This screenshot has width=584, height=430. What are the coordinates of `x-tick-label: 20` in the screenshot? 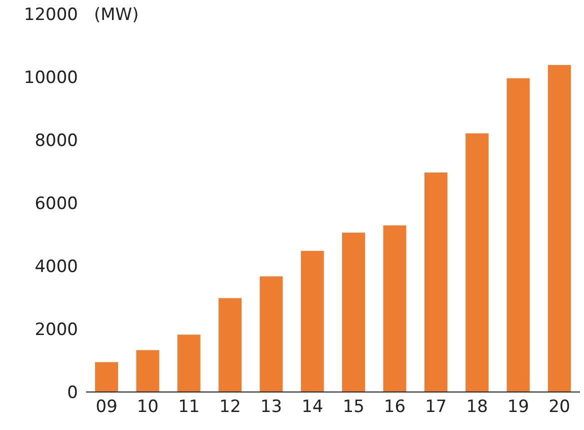 It's located at (559, 407).